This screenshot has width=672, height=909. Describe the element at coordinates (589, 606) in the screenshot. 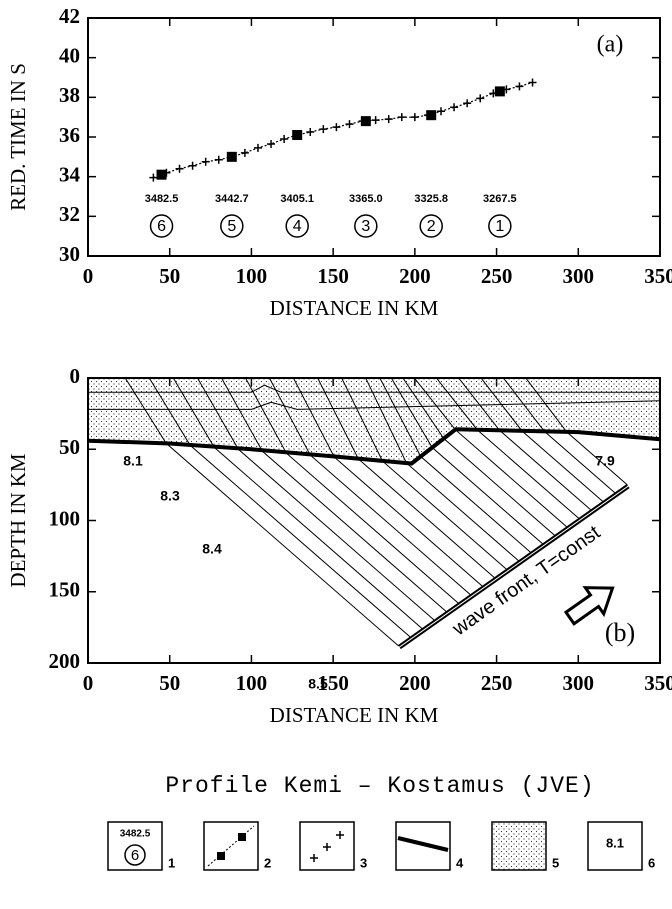

I see `propagation-arrow` at that location.